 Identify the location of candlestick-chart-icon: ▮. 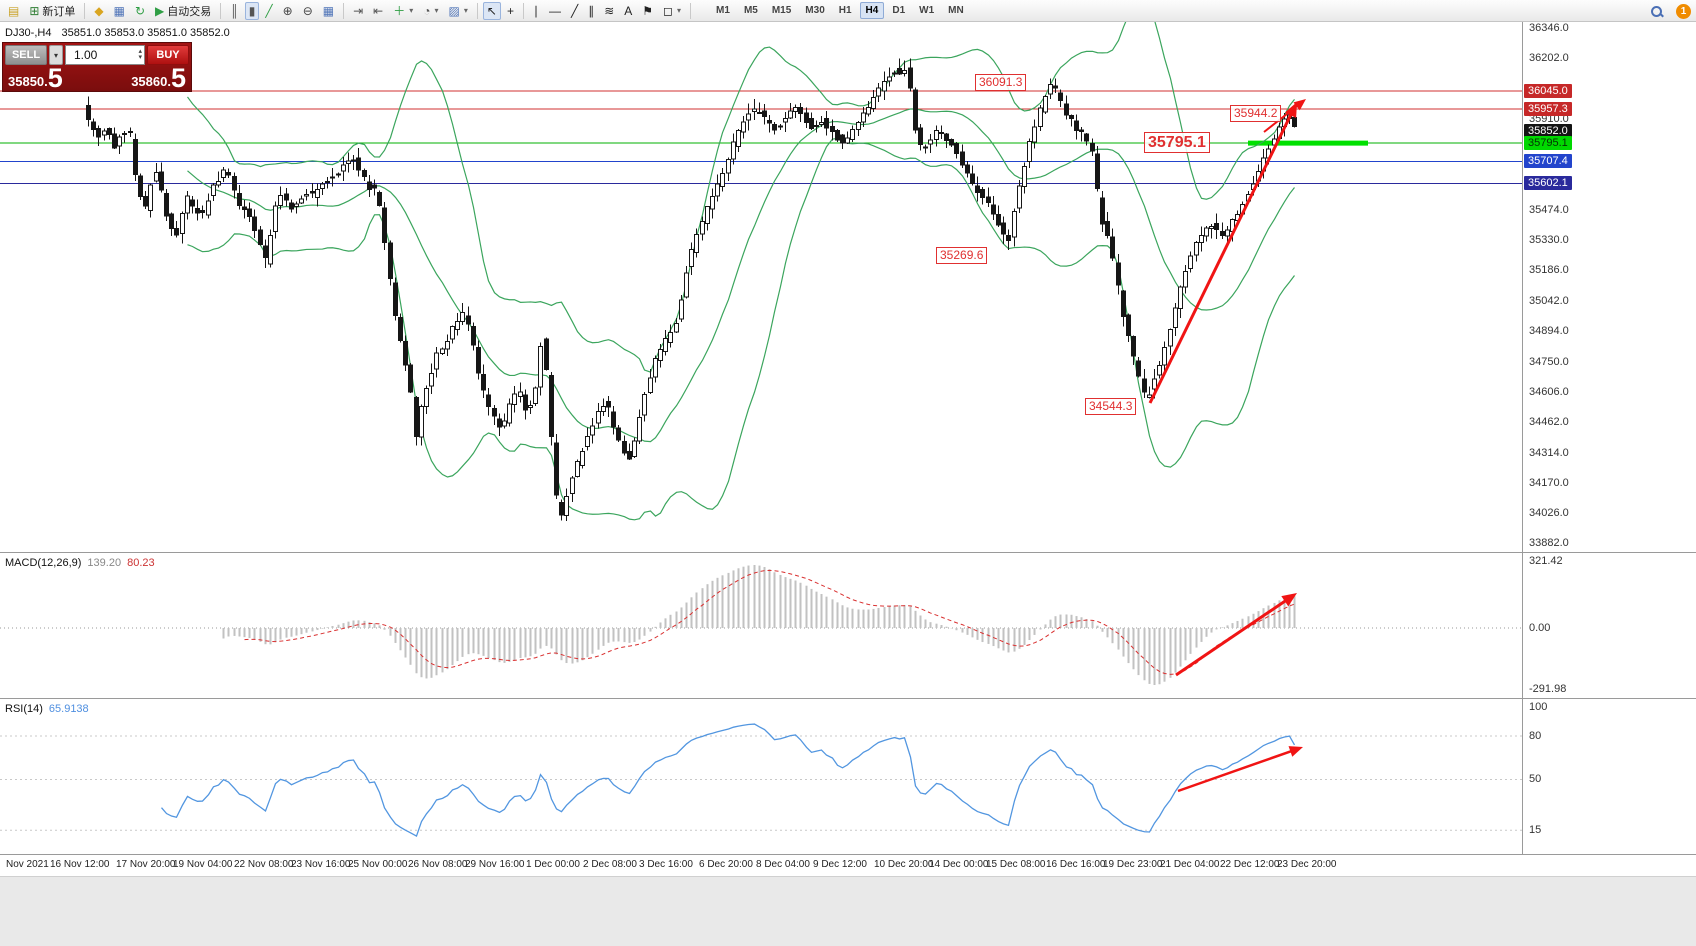
(252, 10).